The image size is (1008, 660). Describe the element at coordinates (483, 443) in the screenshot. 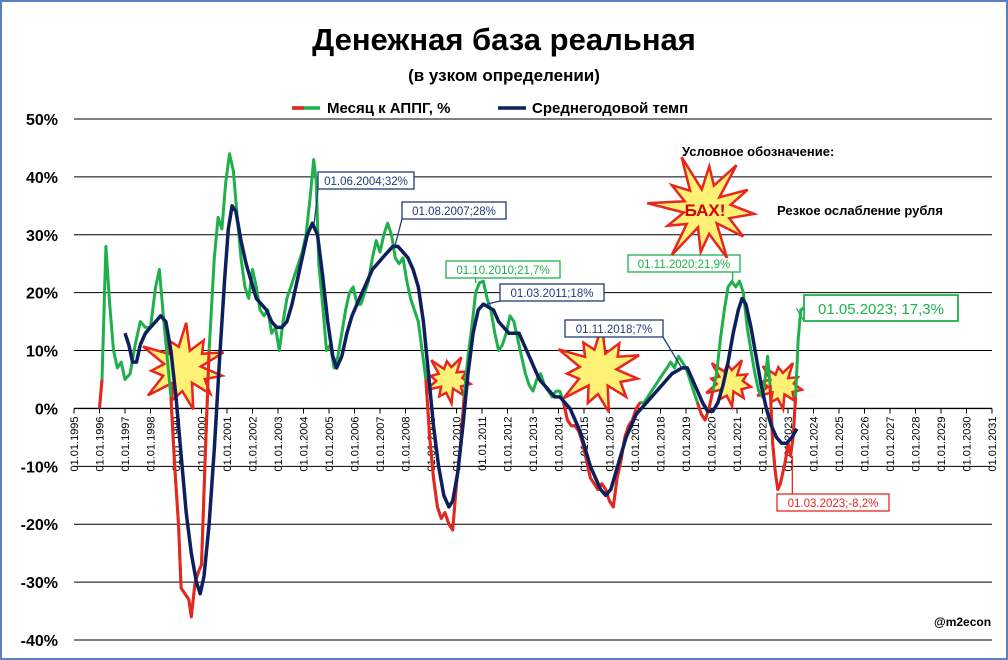

I see `x-tick-label: 01.01.2011` at that location.